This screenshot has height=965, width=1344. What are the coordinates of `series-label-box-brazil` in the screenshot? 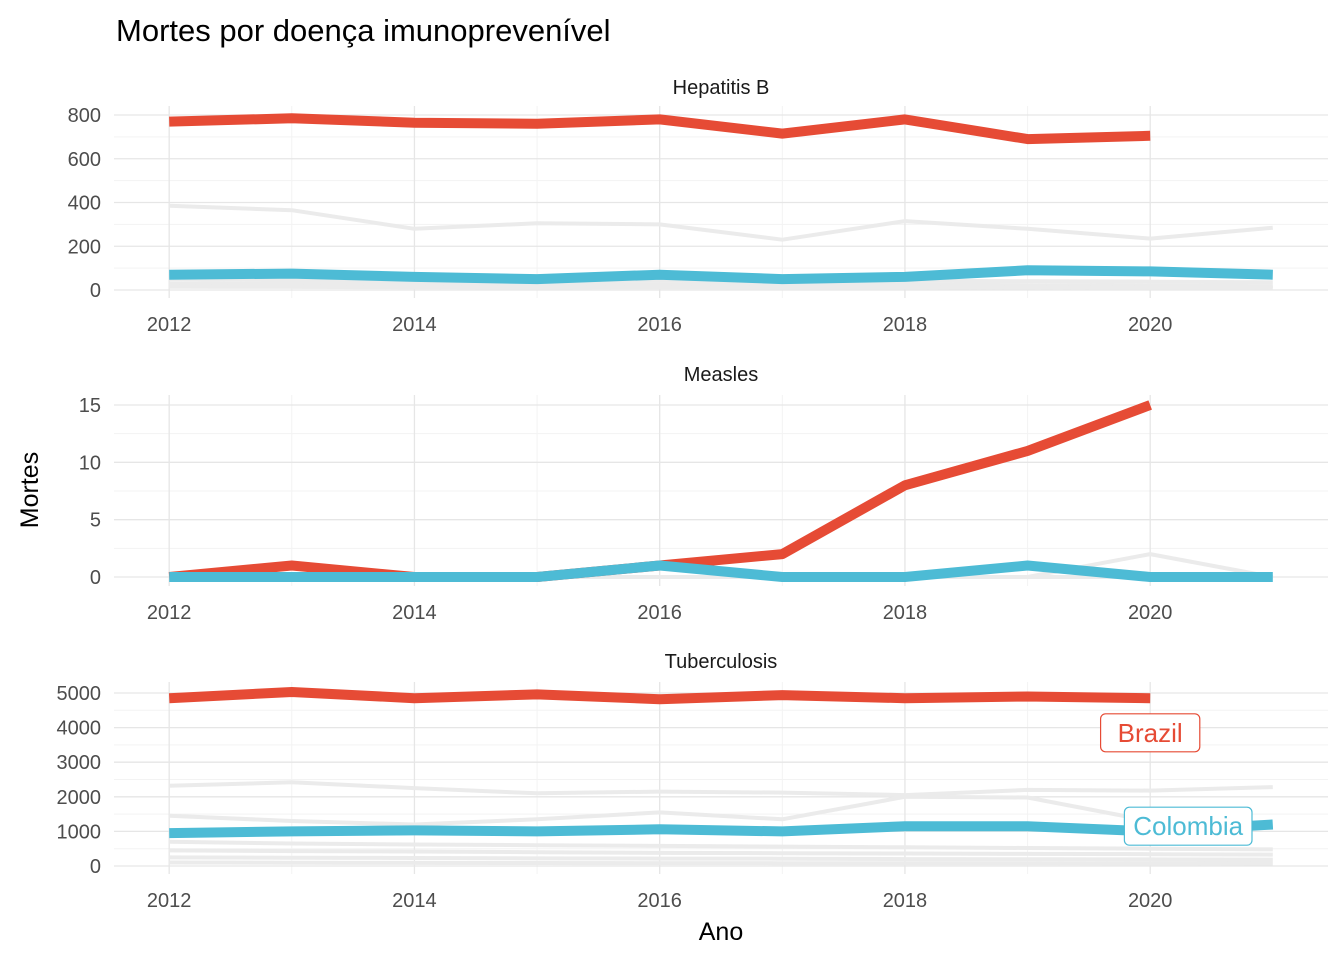 It's located at (1150, 733).